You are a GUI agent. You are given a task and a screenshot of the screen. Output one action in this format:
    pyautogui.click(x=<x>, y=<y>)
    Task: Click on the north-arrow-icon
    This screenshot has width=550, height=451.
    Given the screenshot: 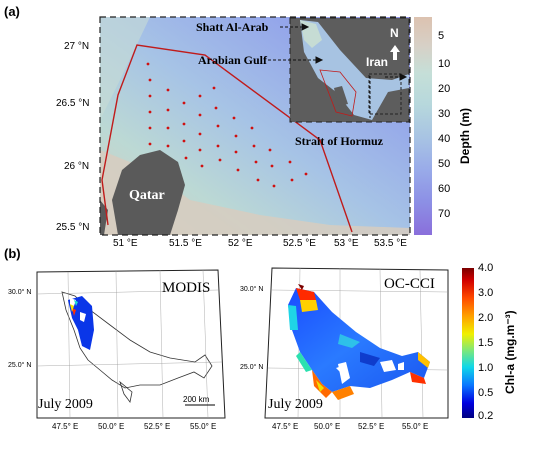 What is the action you would take?
    pyautogui.click(x=395, y=52)
    